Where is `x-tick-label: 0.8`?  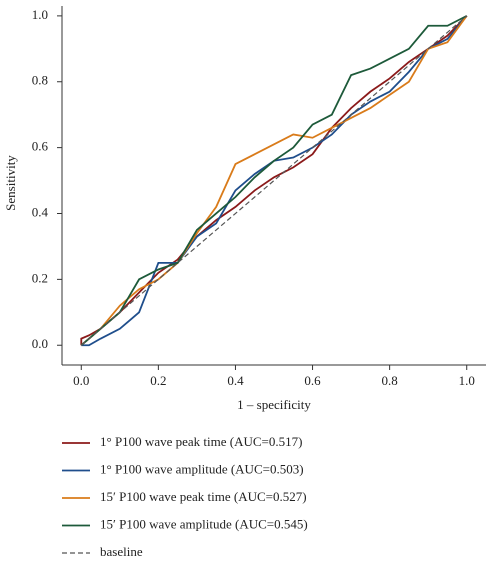
x-tick-label: 0.8 is located at coordinates (390, 380).